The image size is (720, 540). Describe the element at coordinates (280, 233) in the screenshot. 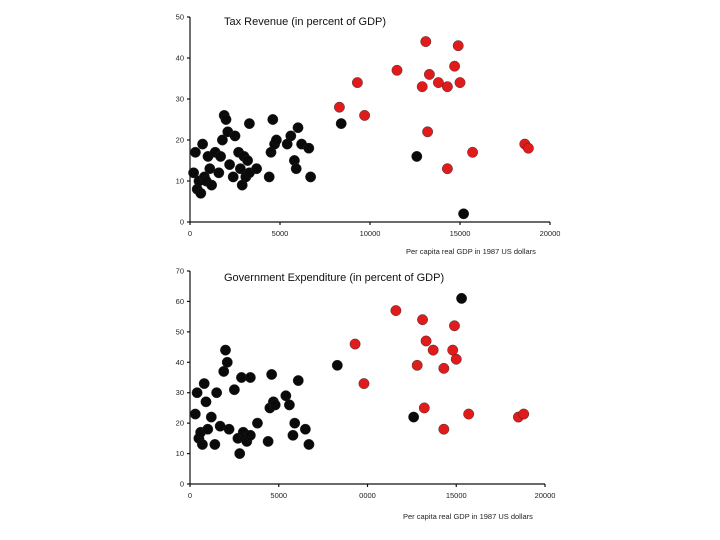

I see `tax-x-tick-label: 5000` at that location.